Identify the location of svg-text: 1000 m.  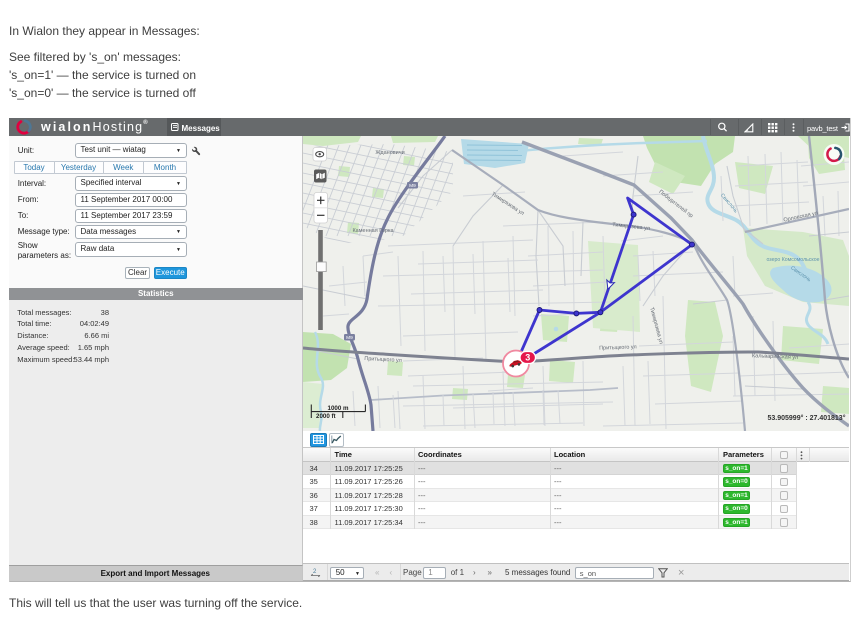
(338, 408).